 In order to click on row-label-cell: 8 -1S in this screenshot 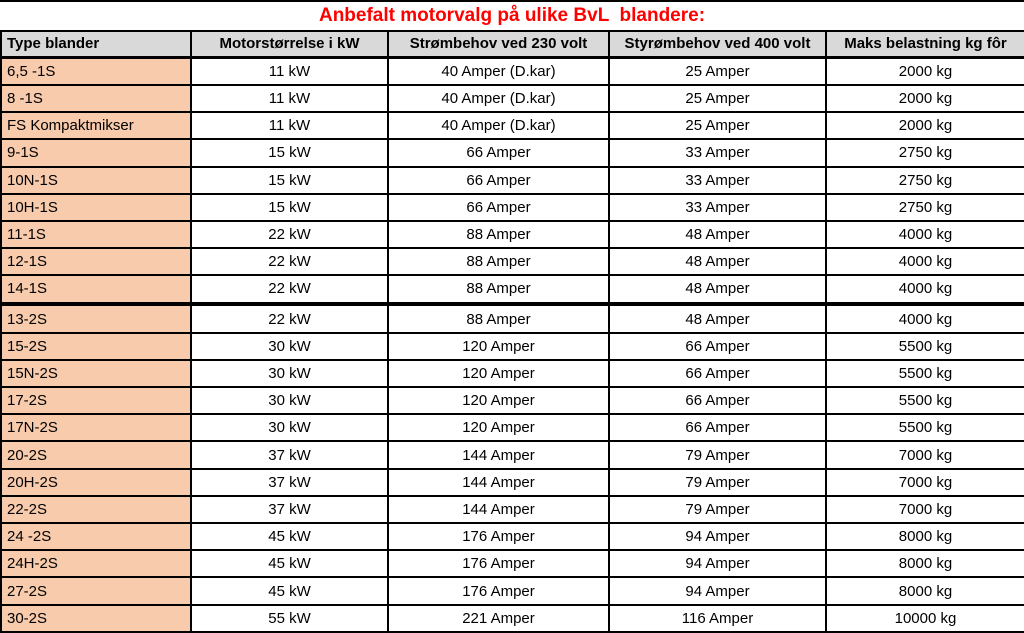, I will do `click(96, 98)`.